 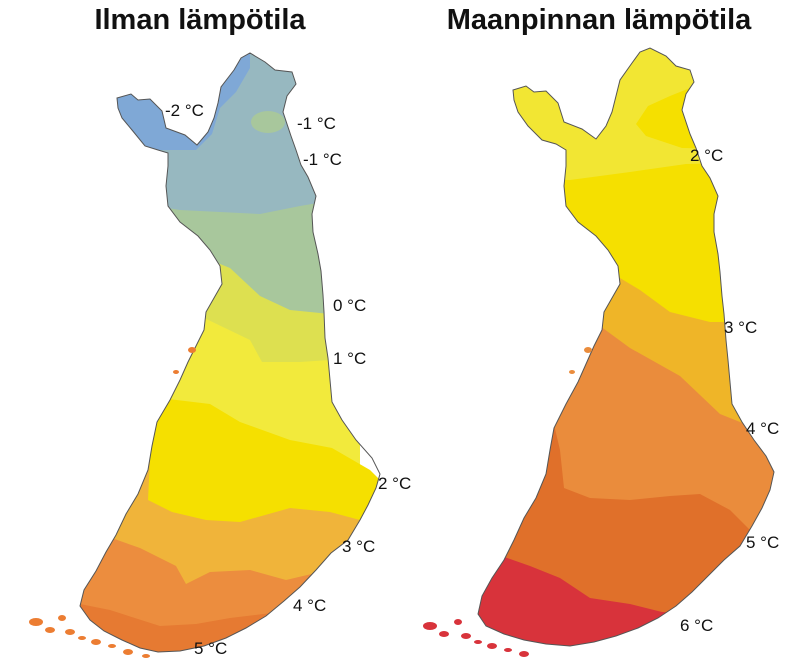 What do you see at coordinates (184, 110) in the screenshot?
I see `isotherm-label-minus2: -2 °C` at bounding box center [184, 110].